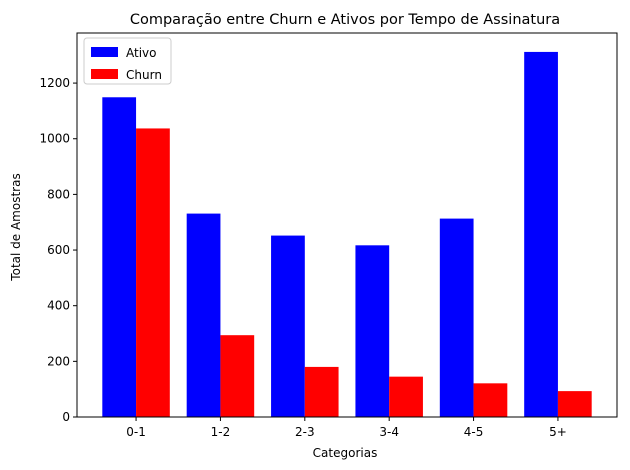 The height and width of the screenshot is (470, 630). I want to click on legend-swatch-churn, so click(104, 74).